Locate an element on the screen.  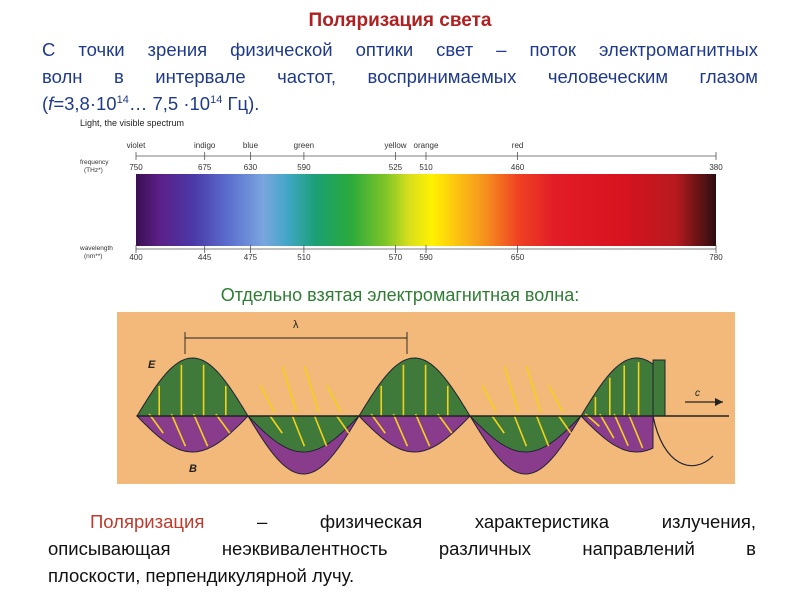
wavelength-value-label: 780 is located at coordinates (716, 257).